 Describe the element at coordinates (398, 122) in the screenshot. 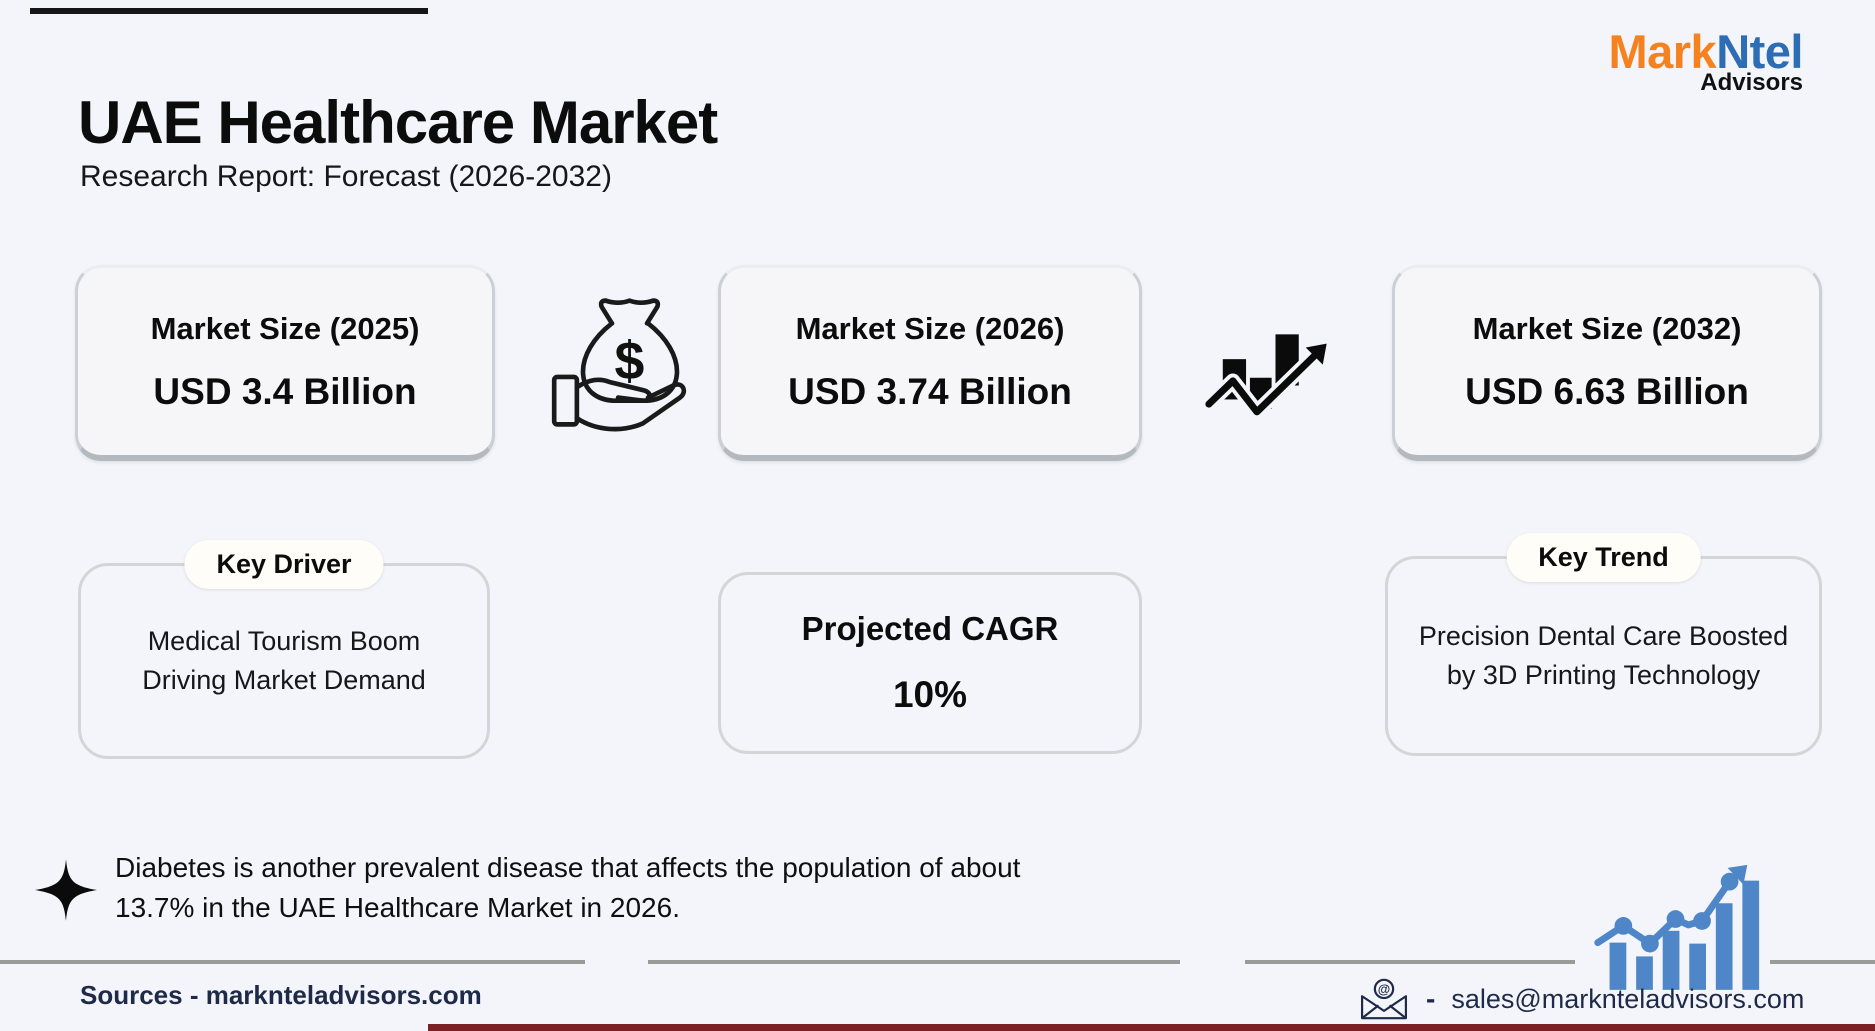

I see `page-title: UAE Healthcare Market` at that location.